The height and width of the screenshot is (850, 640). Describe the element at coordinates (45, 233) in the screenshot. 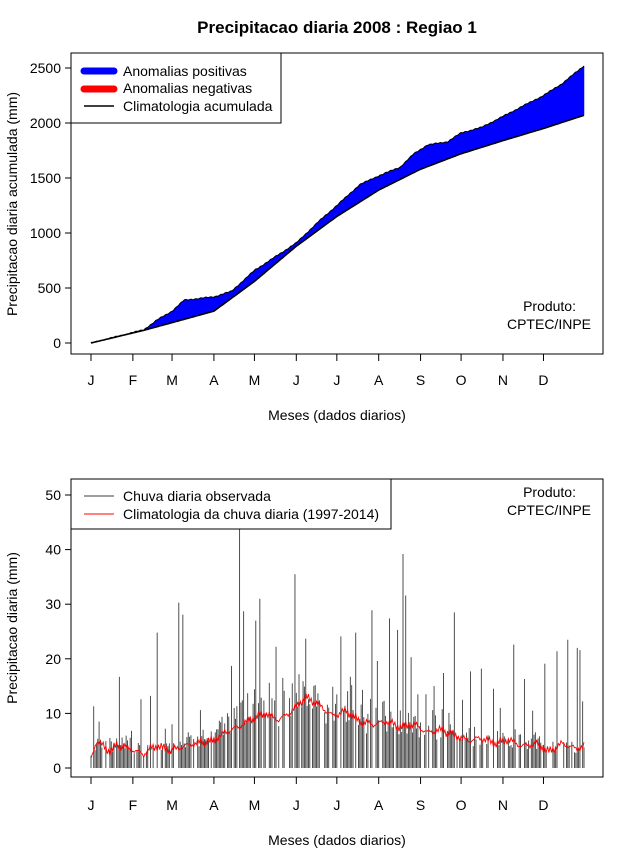

I see `y-tick-label: 1000` at that location.